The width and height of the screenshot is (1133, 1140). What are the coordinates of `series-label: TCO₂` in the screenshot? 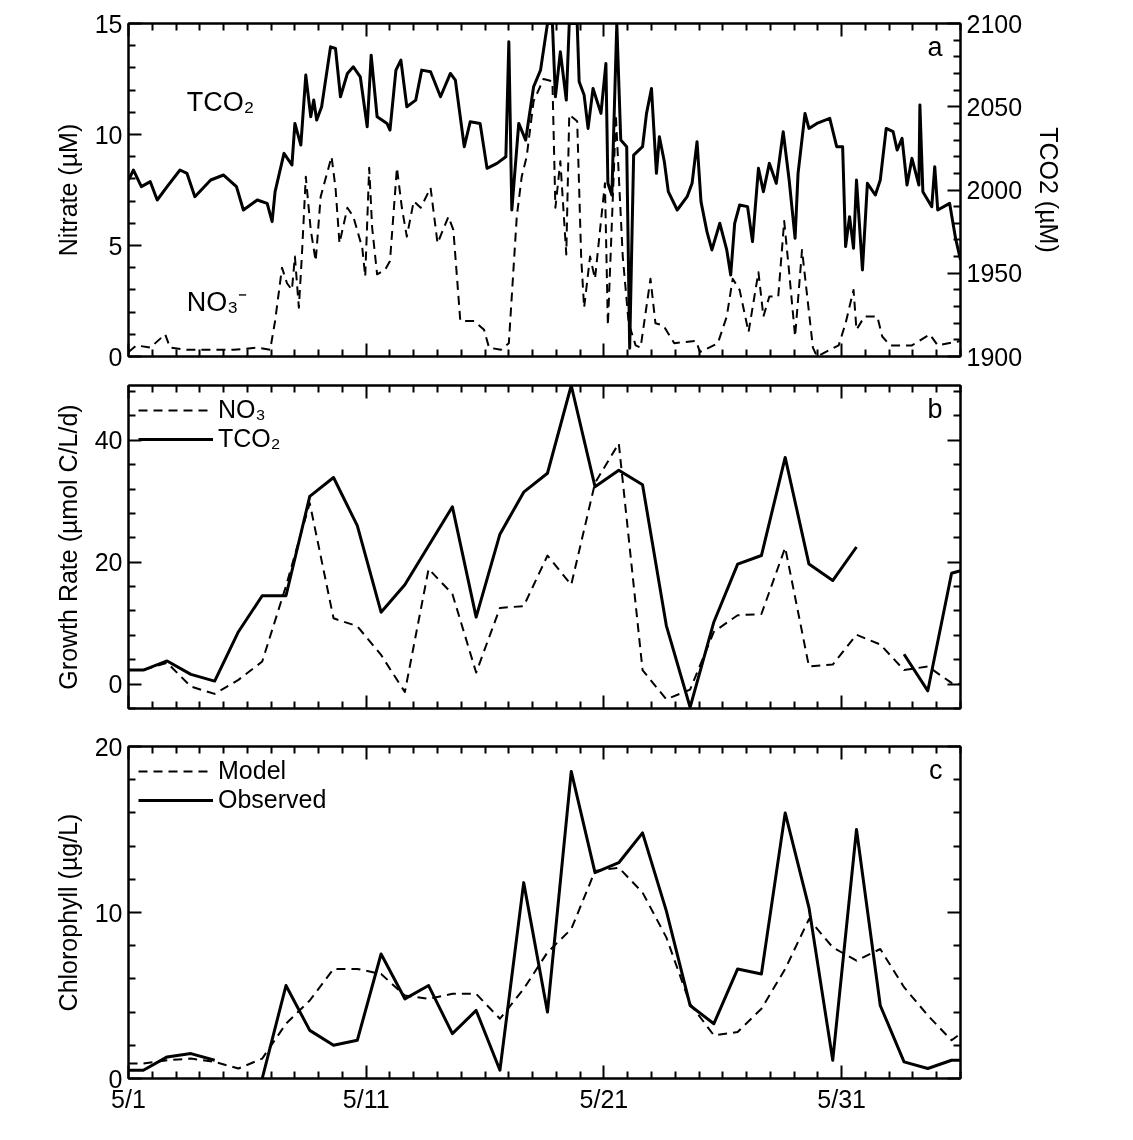 It's located at (220, 101).